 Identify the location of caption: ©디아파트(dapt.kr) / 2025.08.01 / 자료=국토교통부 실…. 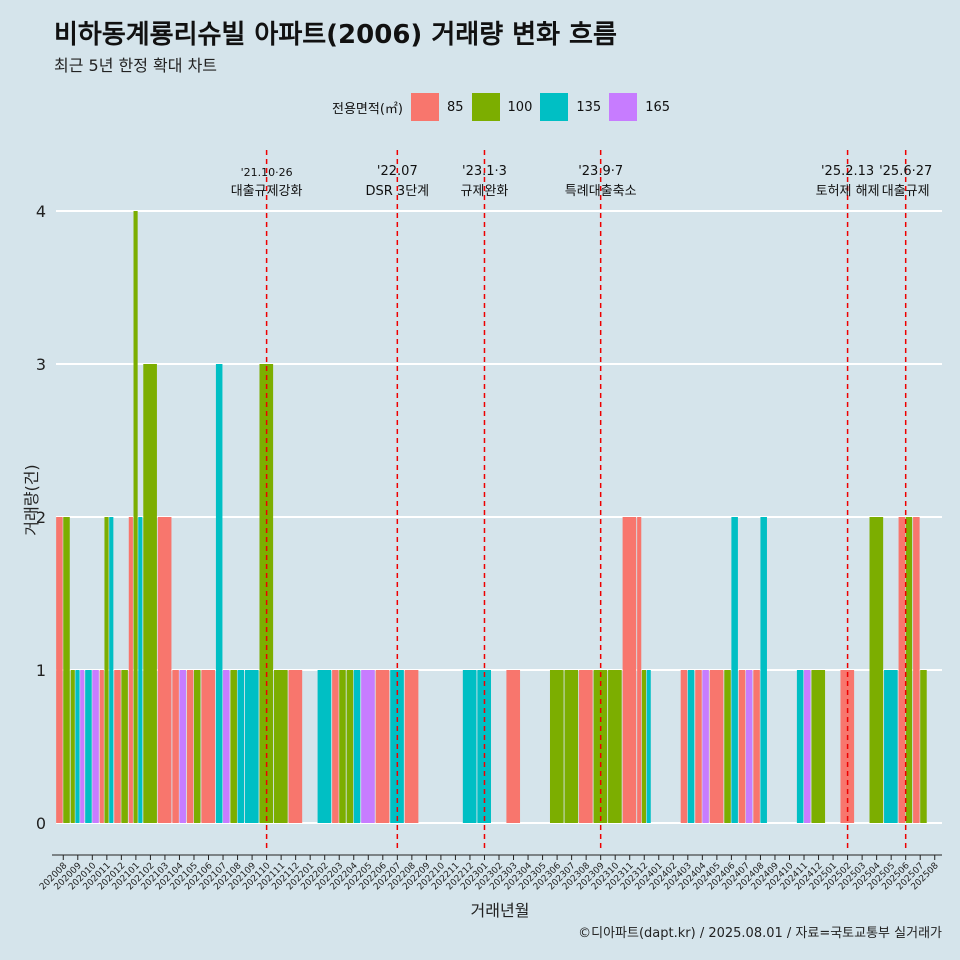
(760, 933).